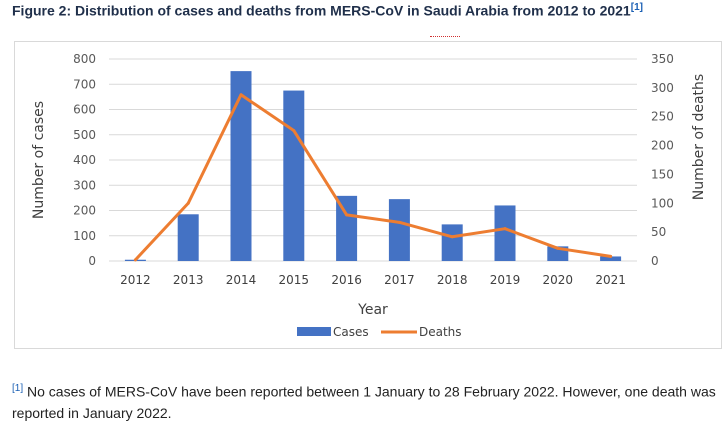 This screenshot has height=428, width=728. I want to click on x-tick-label: 2013, so click(188, 280).